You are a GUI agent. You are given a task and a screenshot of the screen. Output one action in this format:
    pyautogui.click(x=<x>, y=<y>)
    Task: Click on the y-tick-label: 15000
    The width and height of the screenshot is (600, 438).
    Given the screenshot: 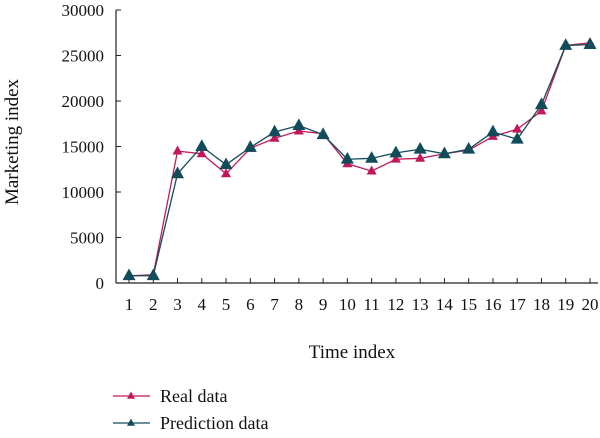 What is the action you would take?
    pyautogui.click(x=83, y=147)
    